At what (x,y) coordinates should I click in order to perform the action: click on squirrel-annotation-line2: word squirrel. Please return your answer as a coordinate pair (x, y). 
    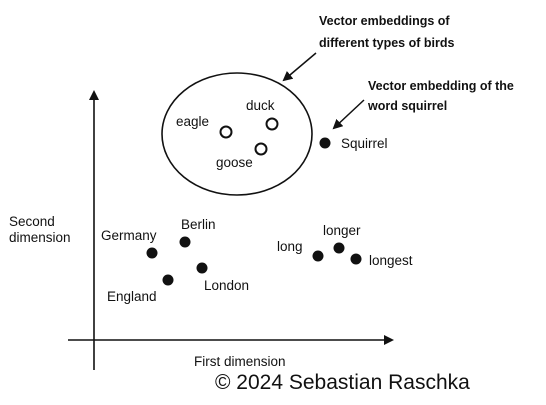
    Looking at the image, I should click on (407, 106).